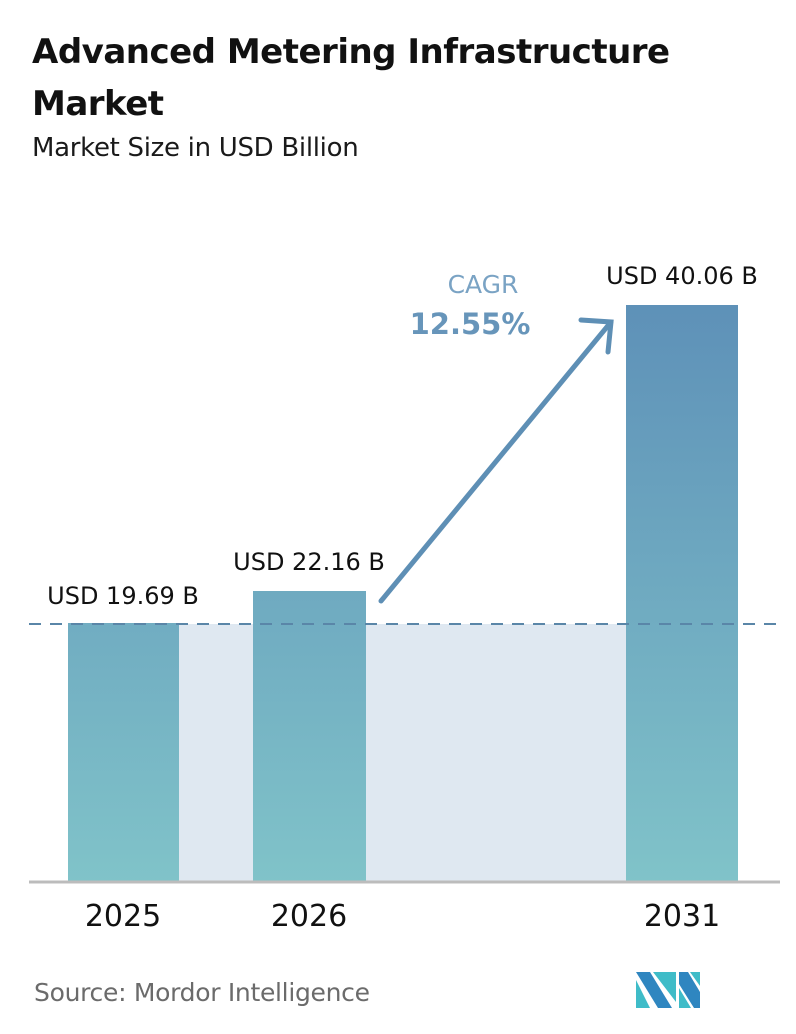  What do you see at coordinates (195, 148) in the screenshot?
I see `chart-subtitle: Market Size in USD Billion` at bounding box center [195, 148].